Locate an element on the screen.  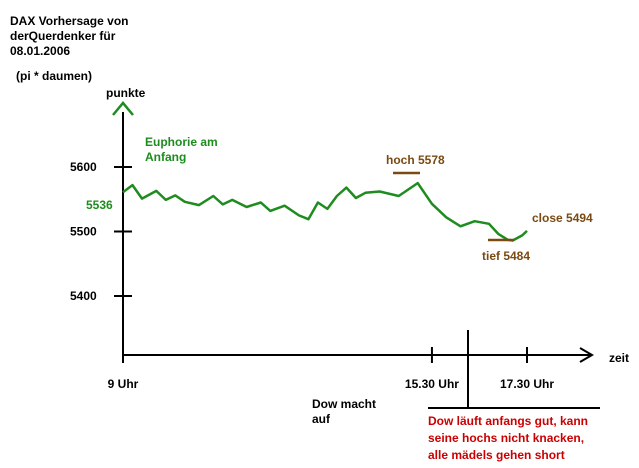
chart-title-line-3: 08.01.2006 is located at coordinates (40, 51).